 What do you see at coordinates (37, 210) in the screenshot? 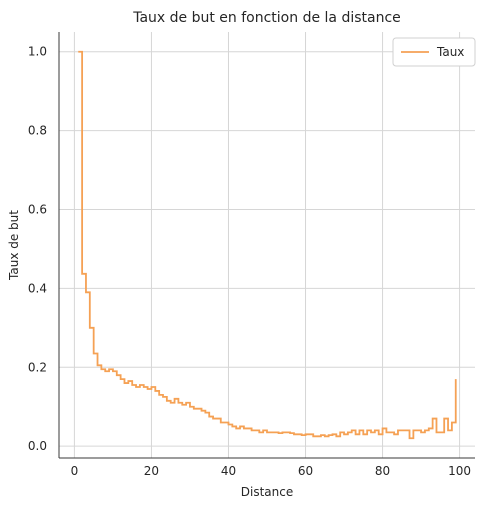
I see `y-tick-label: 0.6` at bounding box center [37, 210].